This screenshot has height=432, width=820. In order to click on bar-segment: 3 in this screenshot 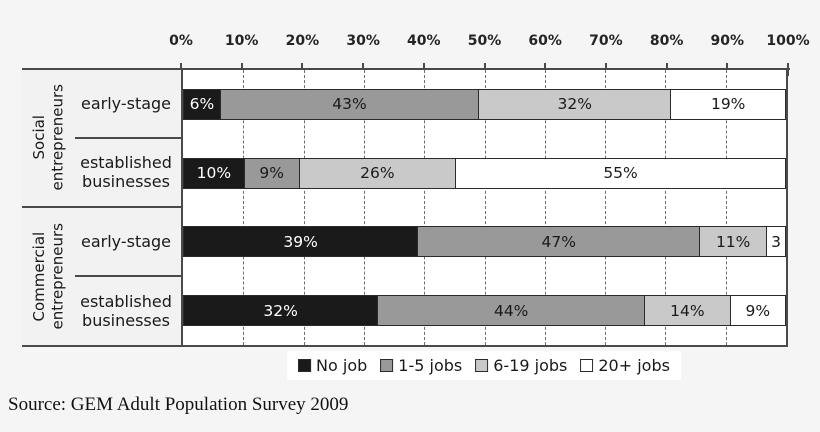, I will do `click(776, 242)`.